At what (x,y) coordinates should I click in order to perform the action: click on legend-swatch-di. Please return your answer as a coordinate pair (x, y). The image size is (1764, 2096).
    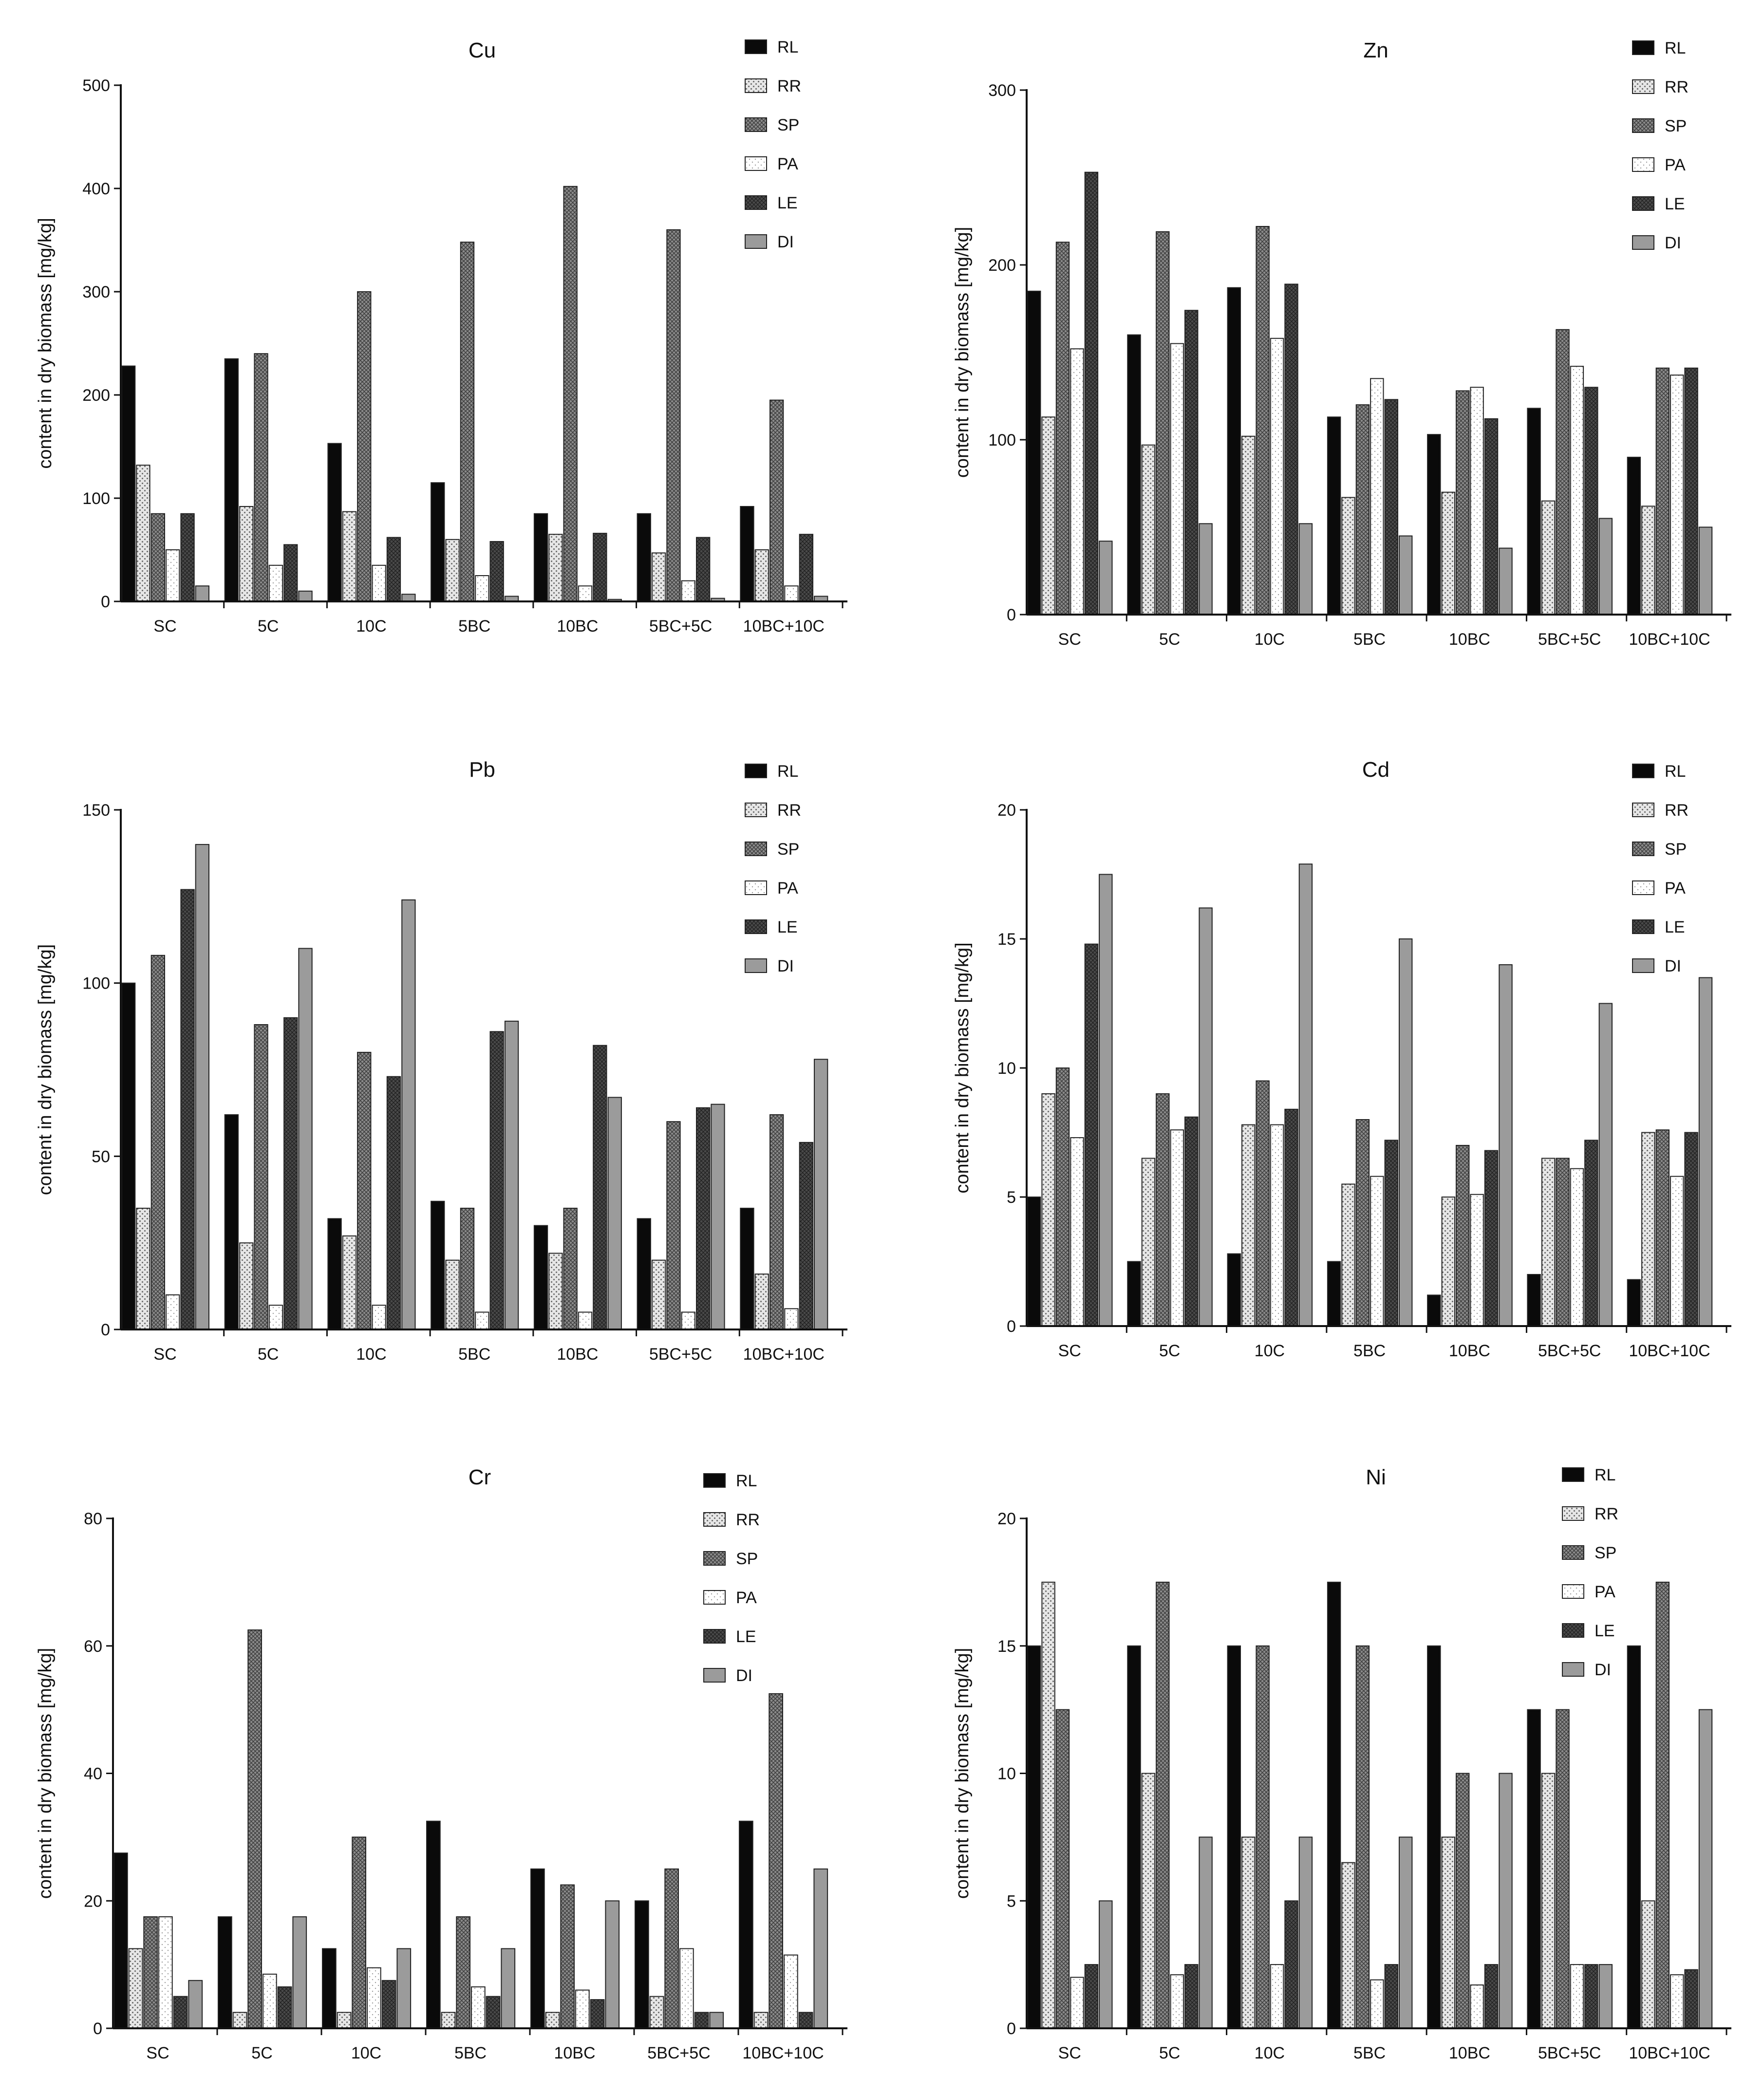
    Looking at the image, I should click on (1573, 1670).